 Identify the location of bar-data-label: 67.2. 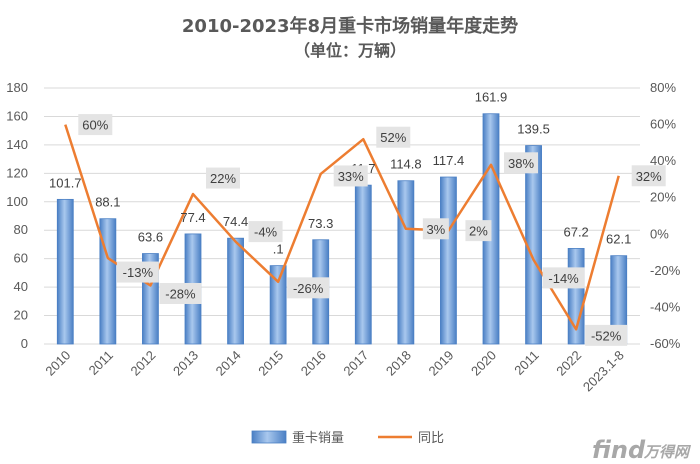
(575, 231).